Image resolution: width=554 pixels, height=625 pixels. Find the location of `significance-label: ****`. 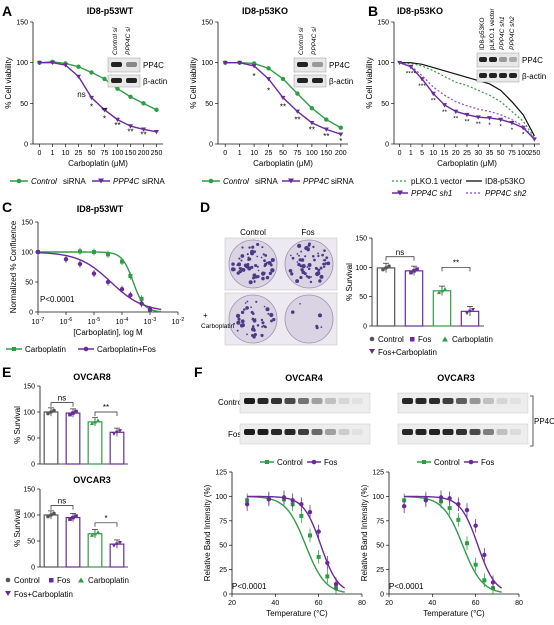

significance-label: **** is located at coordinates (411, 74).